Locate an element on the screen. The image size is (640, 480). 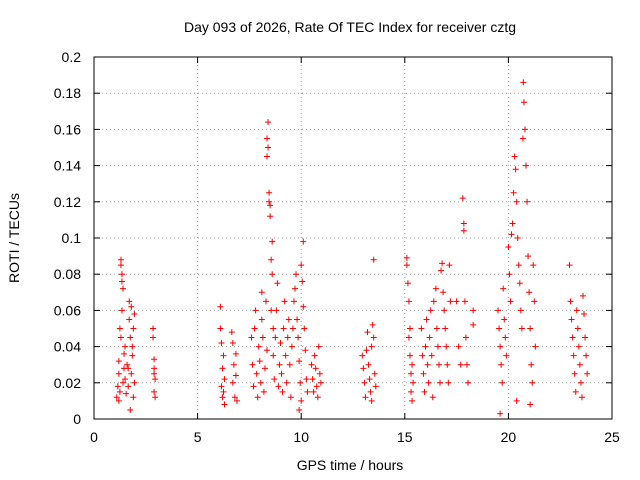
x-tick-label: 0 is located at coordinates (94, 437).